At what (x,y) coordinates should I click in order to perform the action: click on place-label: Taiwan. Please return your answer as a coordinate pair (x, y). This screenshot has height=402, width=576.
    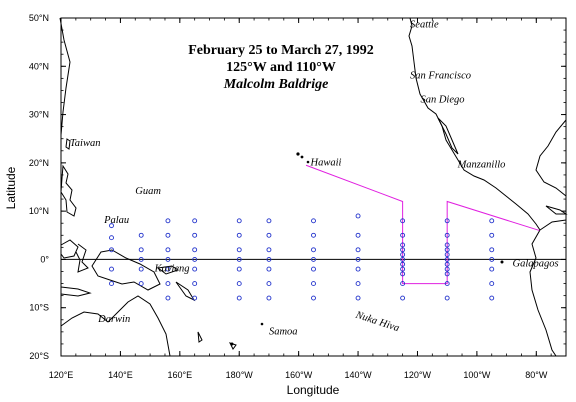
    Looking at the image, I should click on (85, 143).